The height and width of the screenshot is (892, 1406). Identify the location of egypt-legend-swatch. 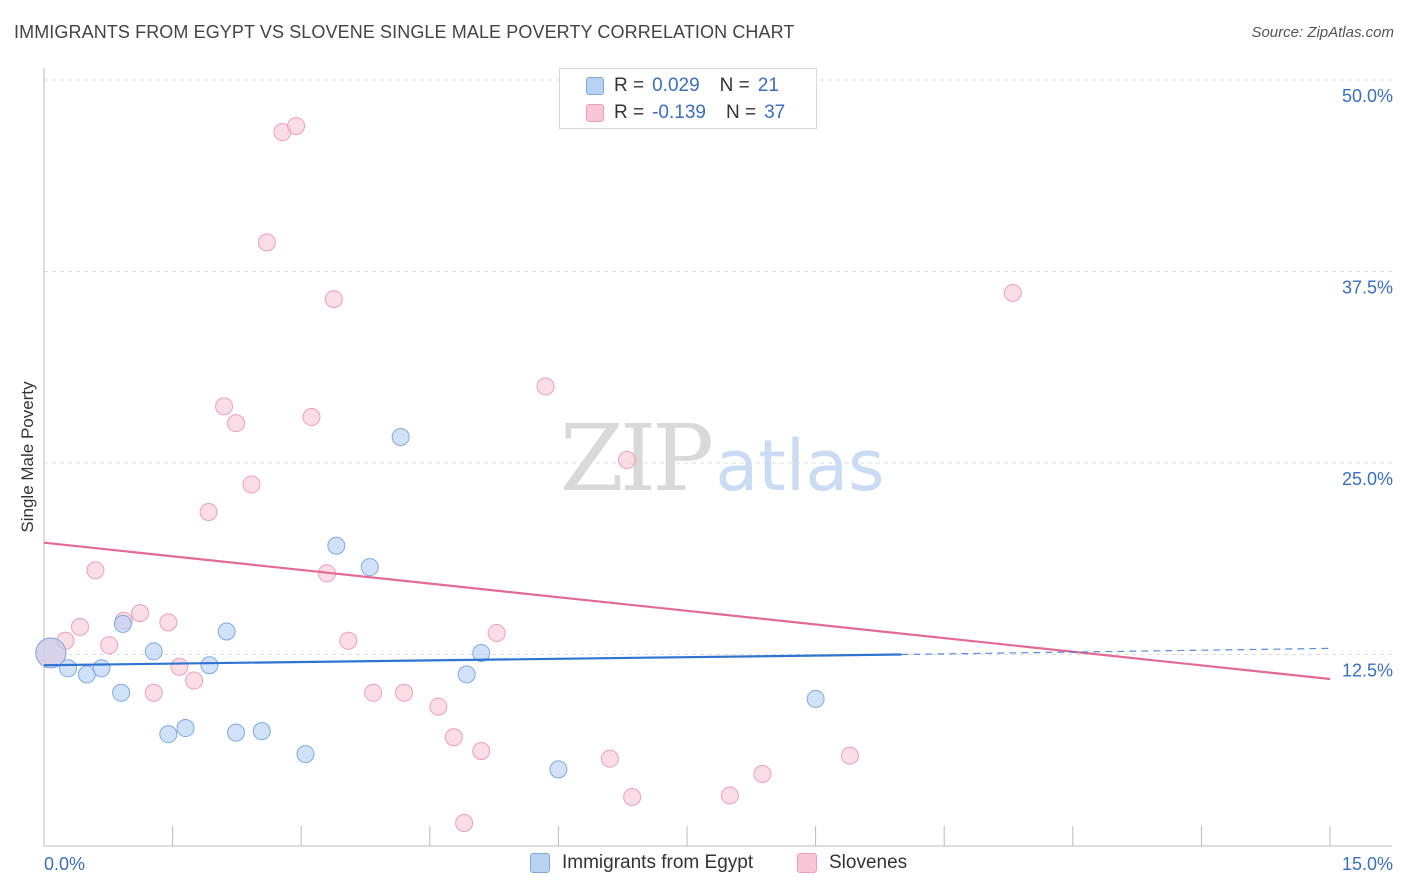
(540, 863).